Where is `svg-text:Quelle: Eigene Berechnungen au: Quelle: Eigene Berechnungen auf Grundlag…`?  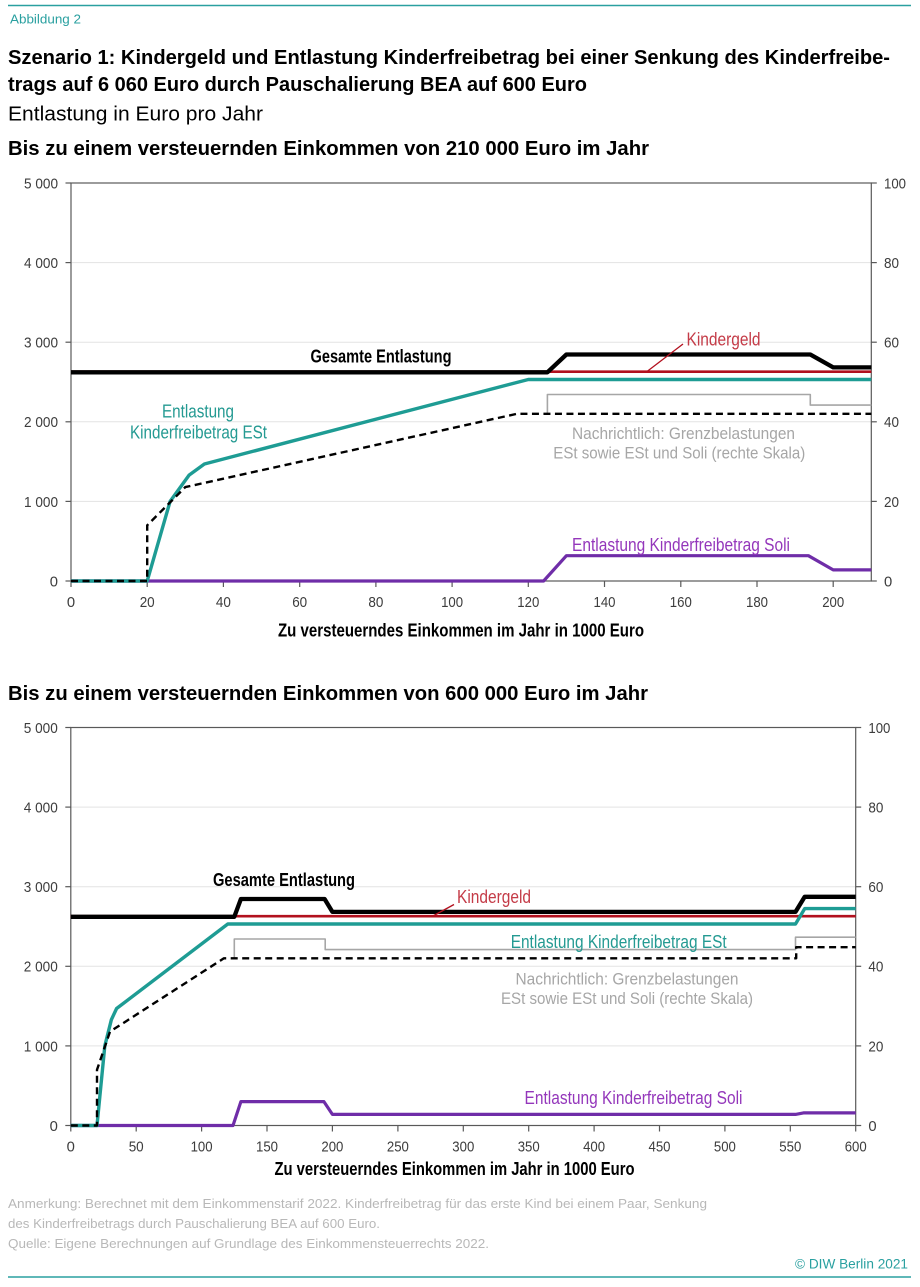
svg-text:Quelle: Eigene Berechnungen au: Quelle: Eigene Berechnungen auf Grundlag… is located at coordinates (248, 1243).